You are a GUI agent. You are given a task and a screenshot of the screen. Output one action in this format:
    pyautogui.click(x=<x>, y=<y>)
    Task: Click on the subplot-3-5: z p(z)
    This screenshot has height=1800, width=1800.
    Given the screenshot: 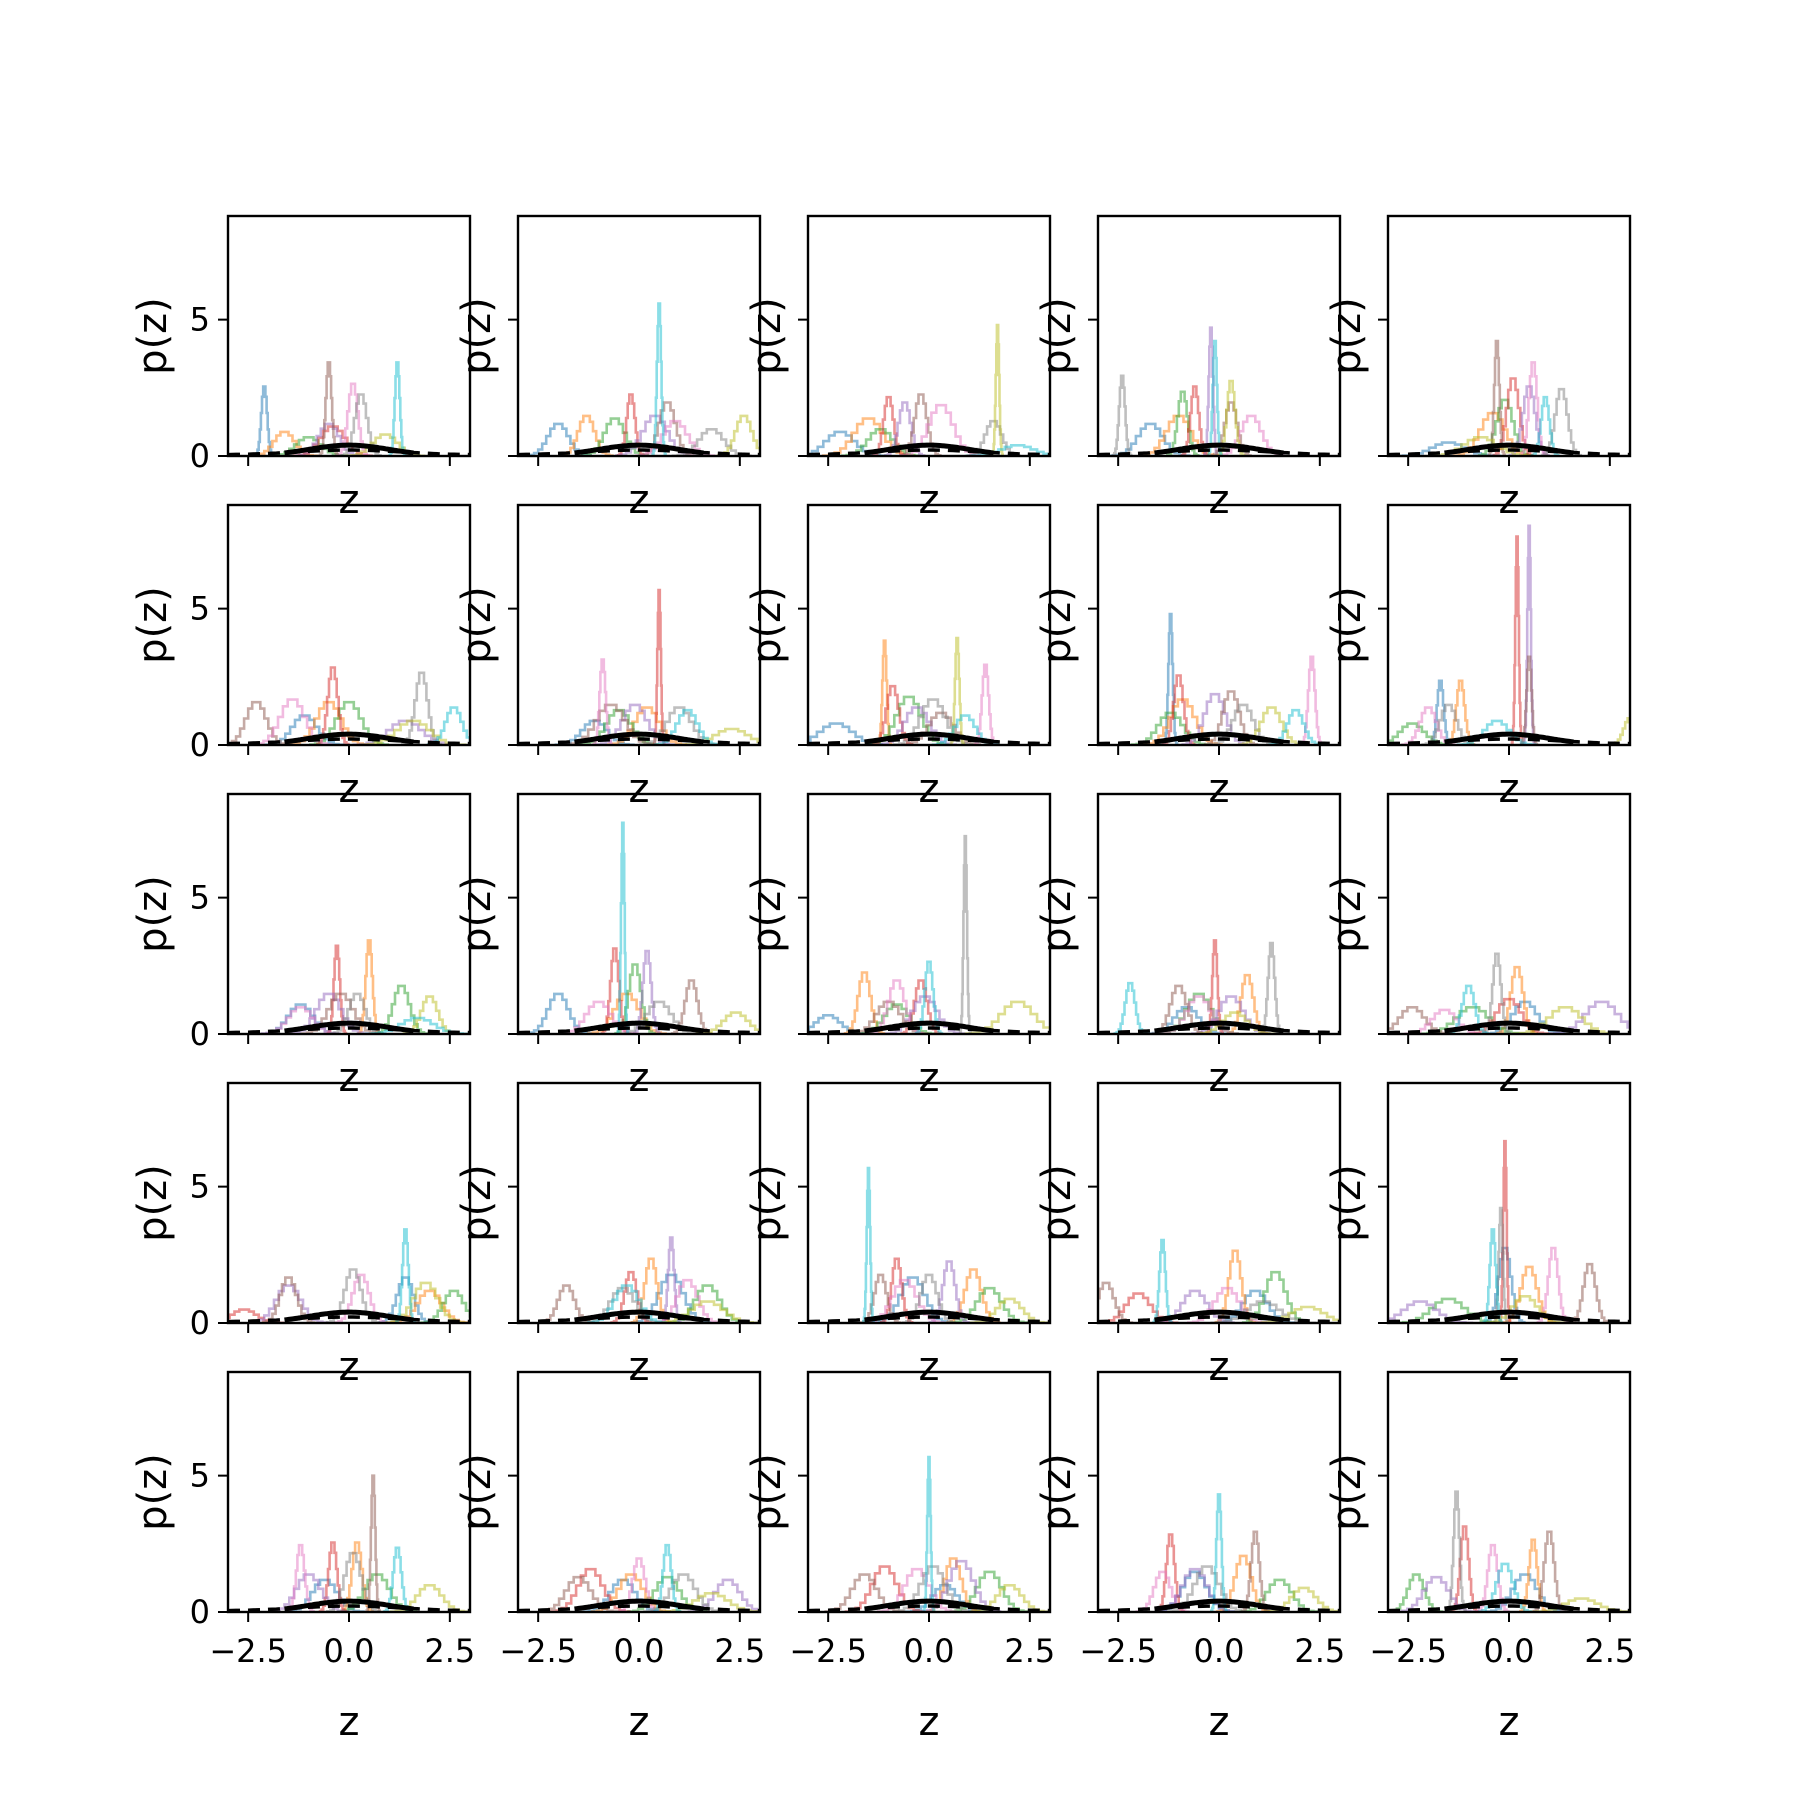 What is the action you would take?
    pyautogui.click(x=1478, y=946)
    